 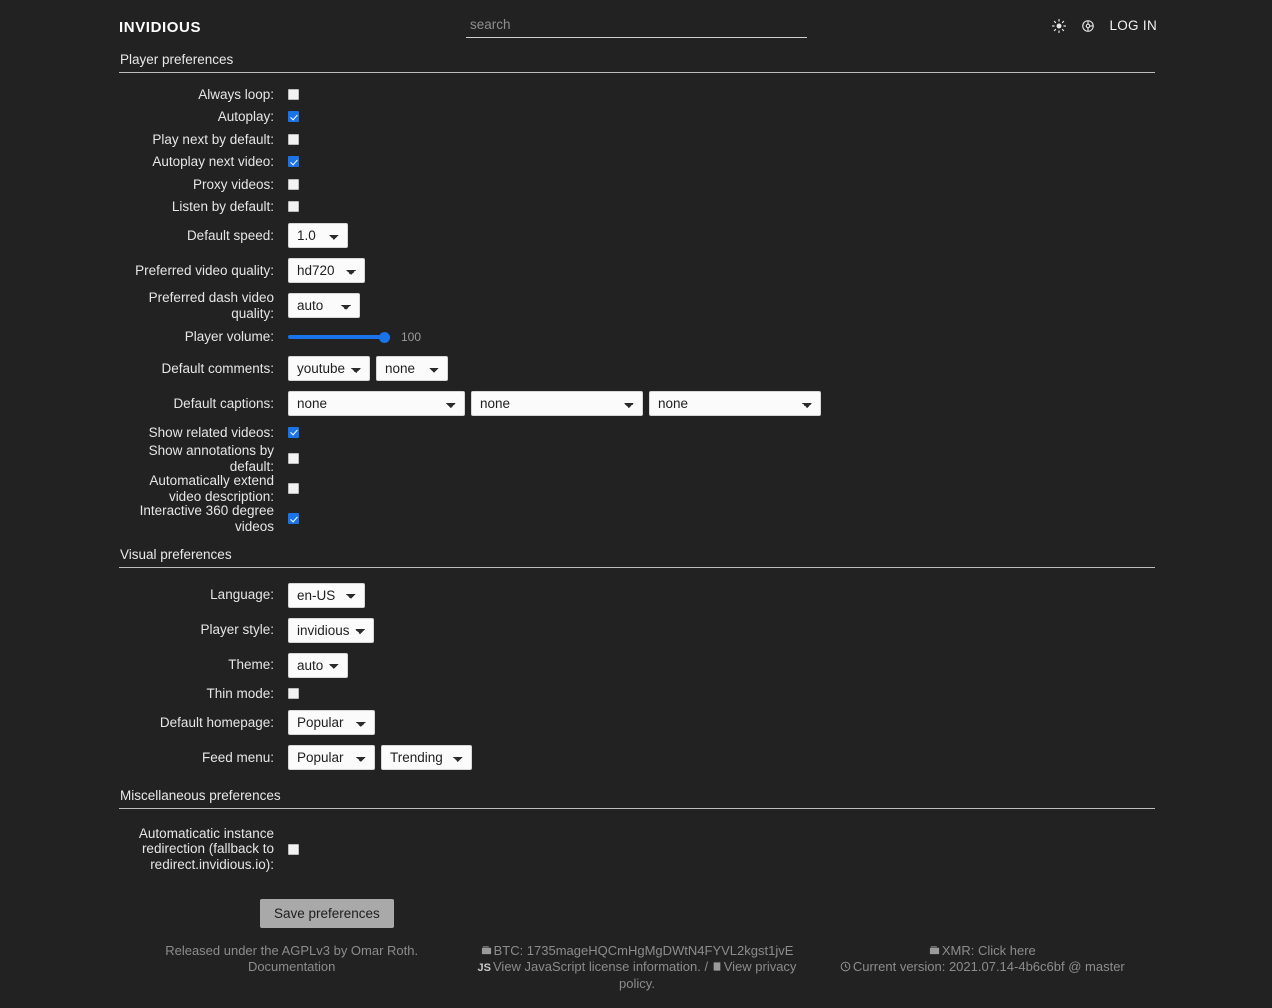 What do you see at coordinates (411, 337) in the screenshot?
I see `player-volume-value: 100` at bounding box center [411, 337].